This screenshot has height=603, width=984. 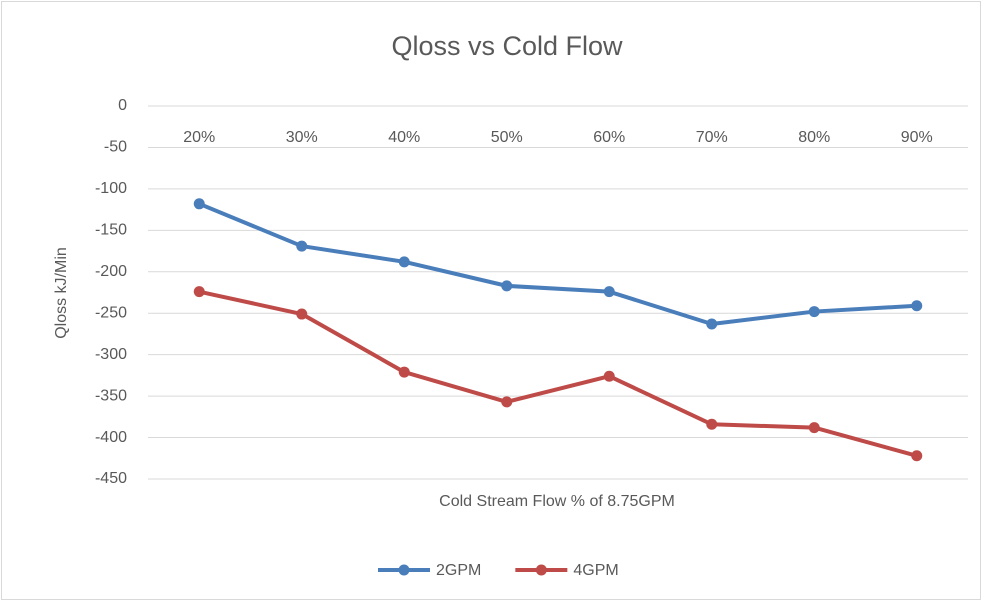 What do you see at coordinates (115, 147) in the screenshot?
I see `y-tick-label: -50` at bounding box center [115, 147].